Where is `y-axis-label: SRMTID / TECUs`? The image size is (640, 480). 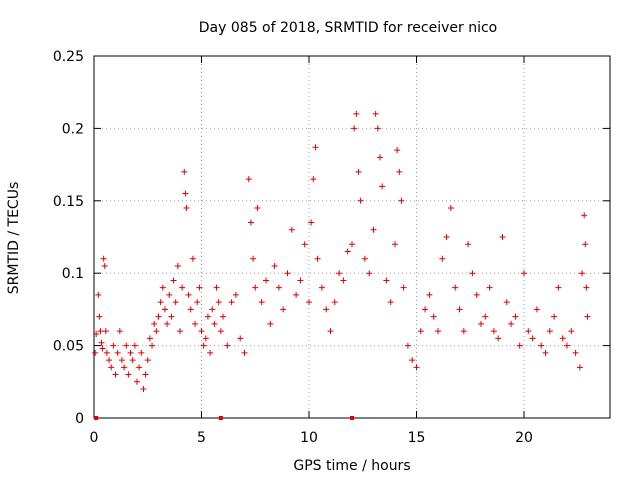 y-axis-label: SRMTID / TECUs is located at coordinates (14, 238).